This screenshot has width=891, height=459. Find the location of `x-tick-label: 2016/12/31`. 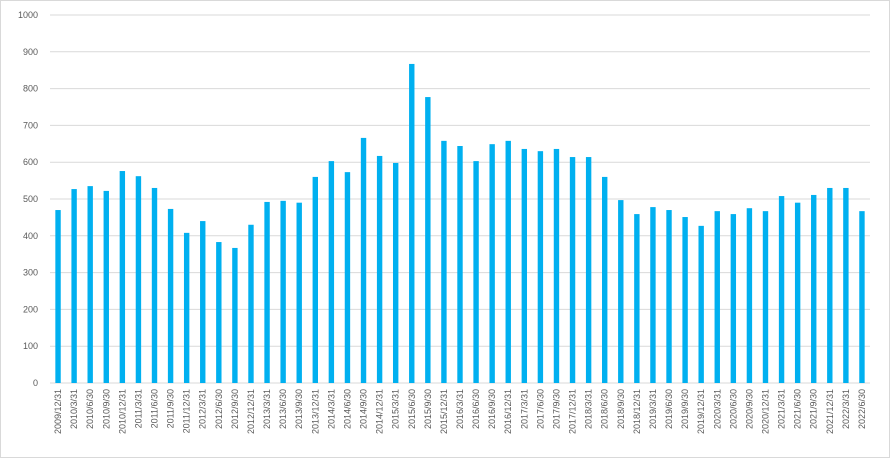

x-tick-label: 2016/12/31 is located at coordinates (508, 411).